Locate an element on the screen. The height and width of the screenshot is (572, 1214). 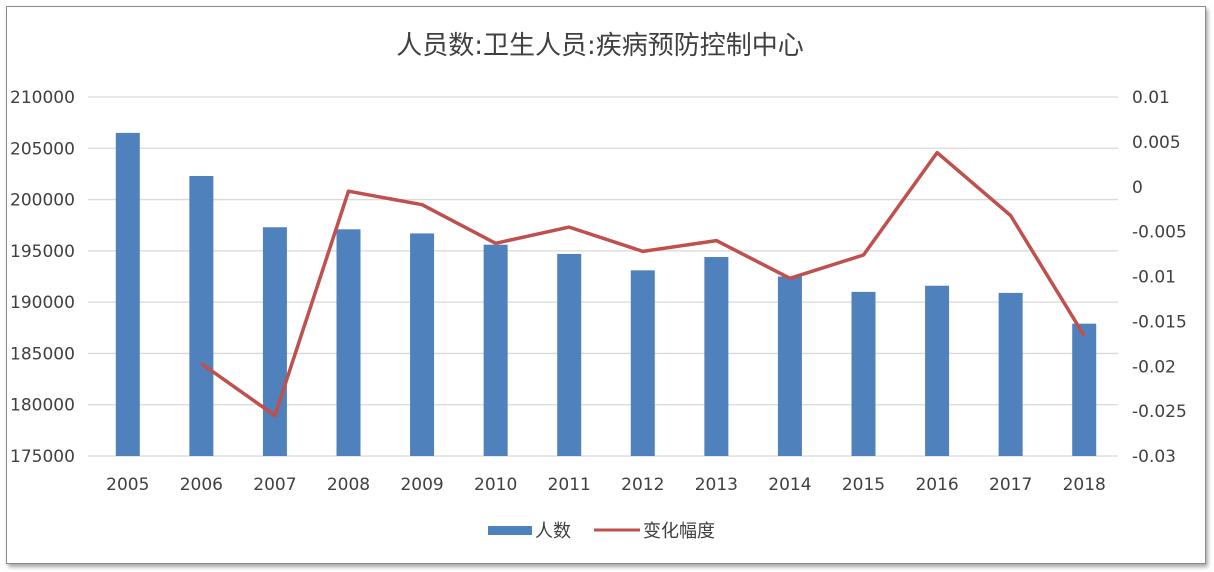
x-tick-label: 2006 is located at coordinates (201, 485).